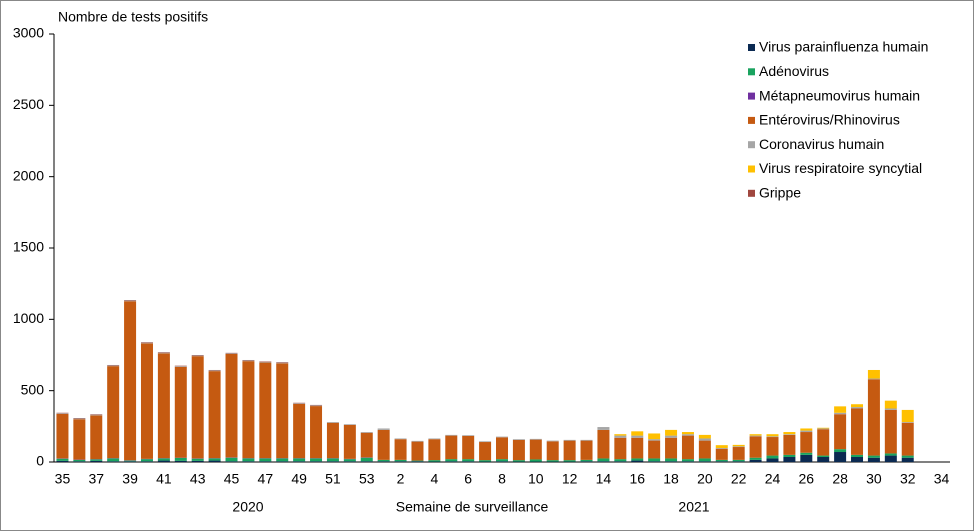 The image size is (974, 531). Describe the element at coordinates (28, 104) in the screenshot. I see `y-tick-label: 2500` at that location.